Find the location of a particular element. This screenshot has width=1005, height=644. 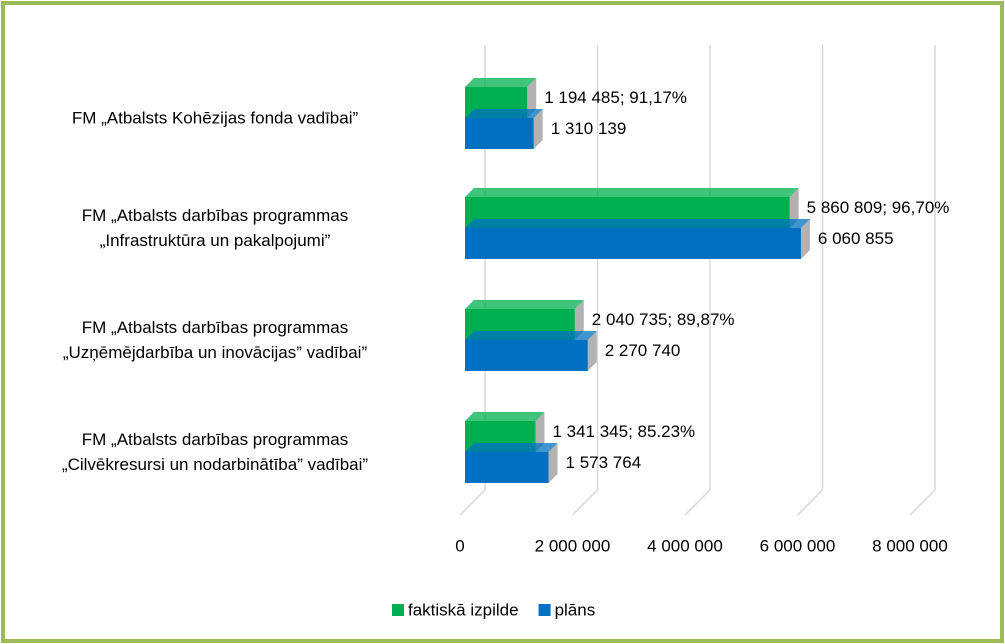

data-label: 1 310 139 is located at coordinates (589, 128).